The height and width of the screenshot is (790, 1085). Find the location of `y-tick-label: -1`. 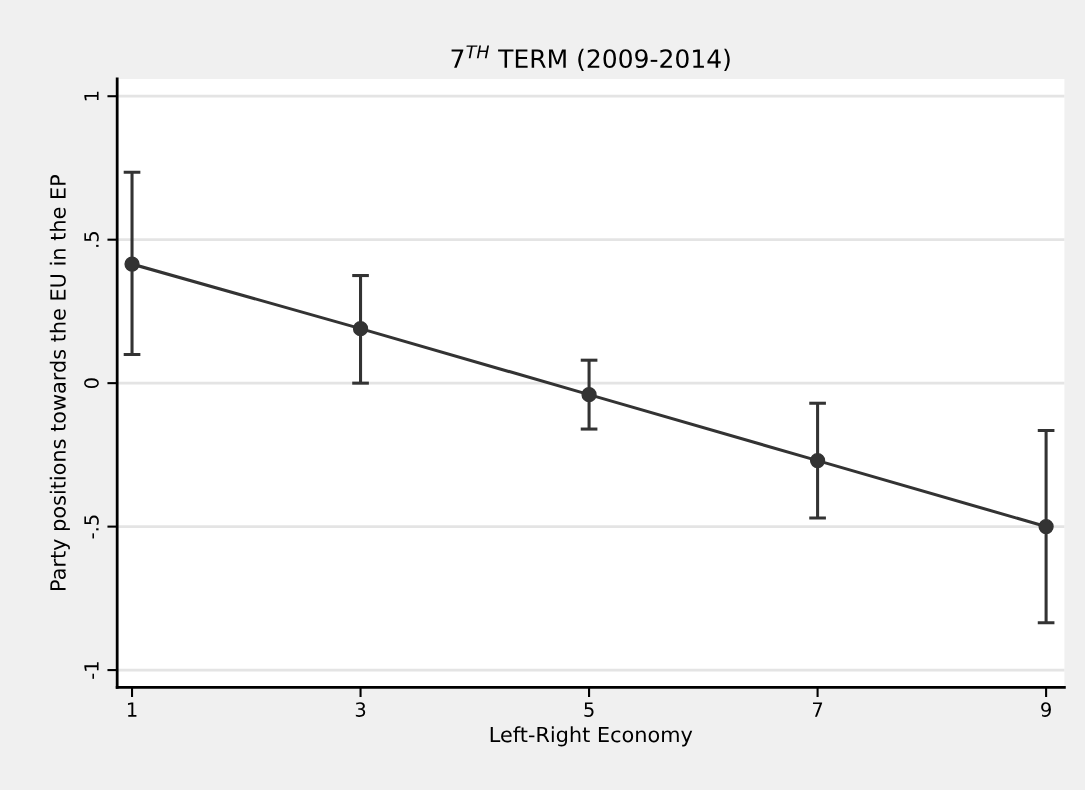

y-tick-label: -1 is located at coordinates (91, 670).